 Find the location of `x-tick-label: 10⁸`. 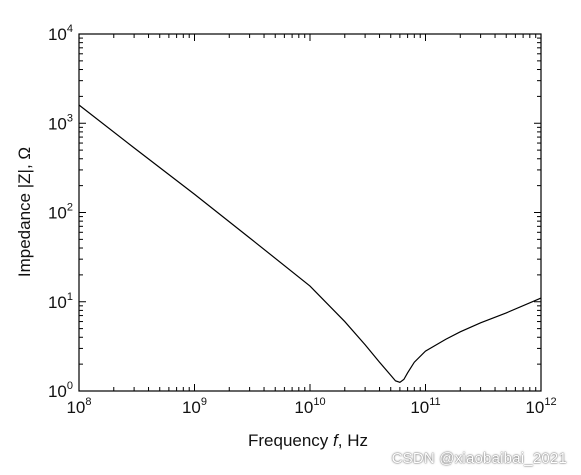

x-tick-label: 10⁸ is located at coordinates (78, 406).